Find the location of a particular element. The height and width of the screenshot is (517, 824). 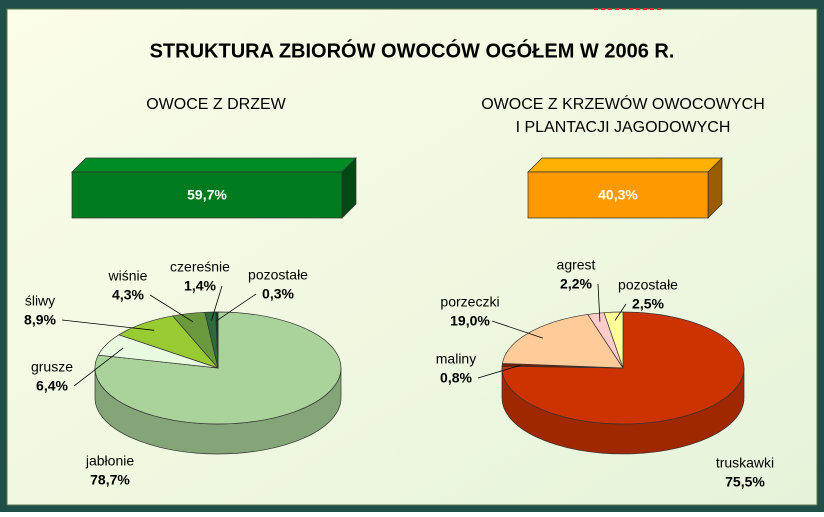

slice-label: grusze is located at coordinates (52, 367).